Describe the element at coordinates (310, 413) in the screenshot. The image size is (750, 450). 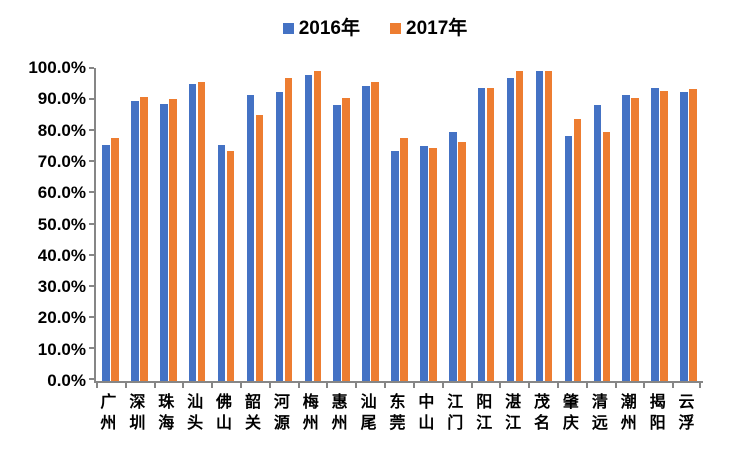
I see `x-axis-category-label: 梅 州` at that location.